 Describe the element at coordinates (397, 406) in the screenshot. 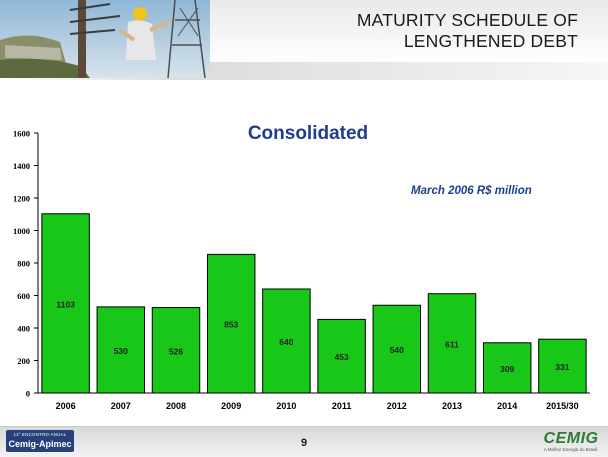

I see `x-tick-label: 2012` at that location.